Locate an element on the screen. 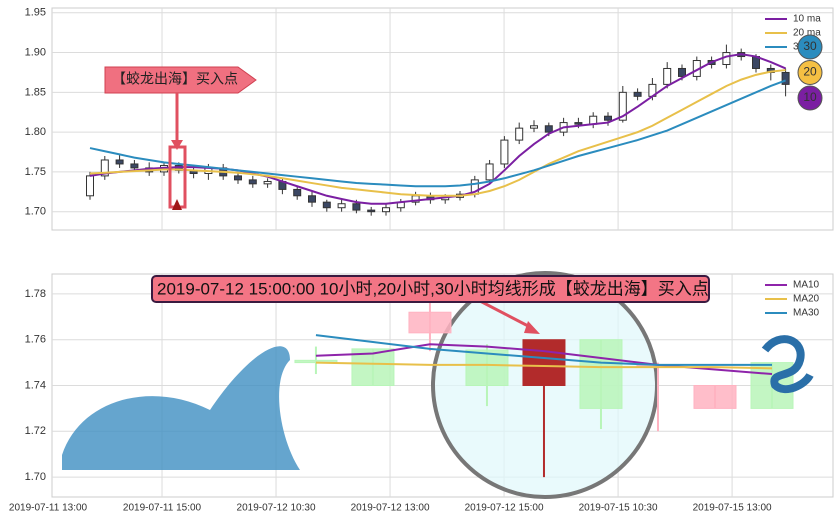  legend-label: MA10 is located at coordinates (806, 285).